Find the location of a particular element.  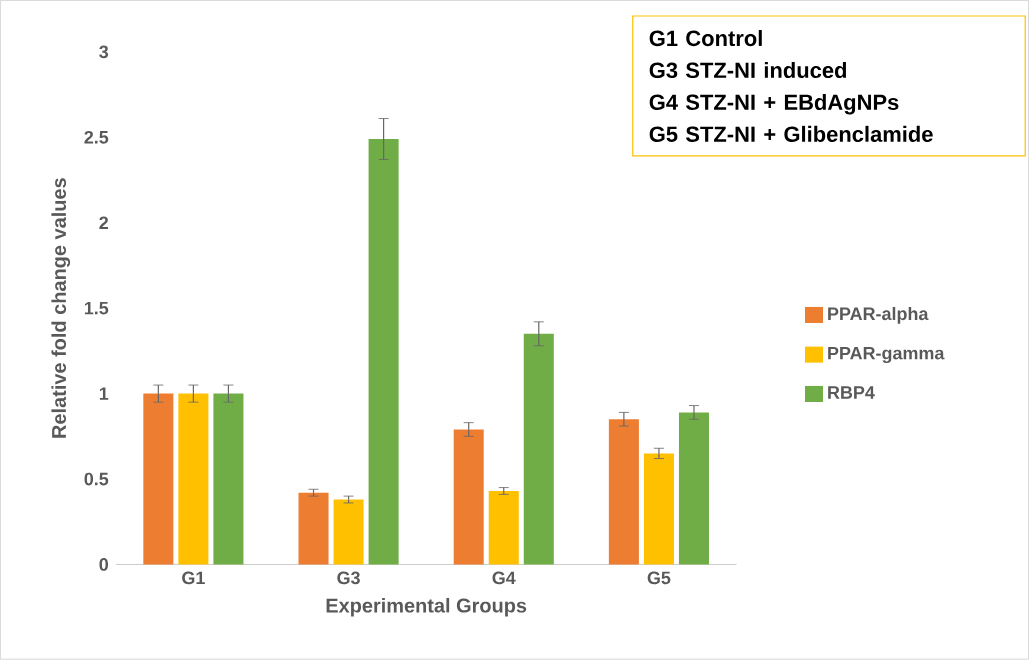

y-axis-title: Relative fold change values is located at coordinates (61, 308).